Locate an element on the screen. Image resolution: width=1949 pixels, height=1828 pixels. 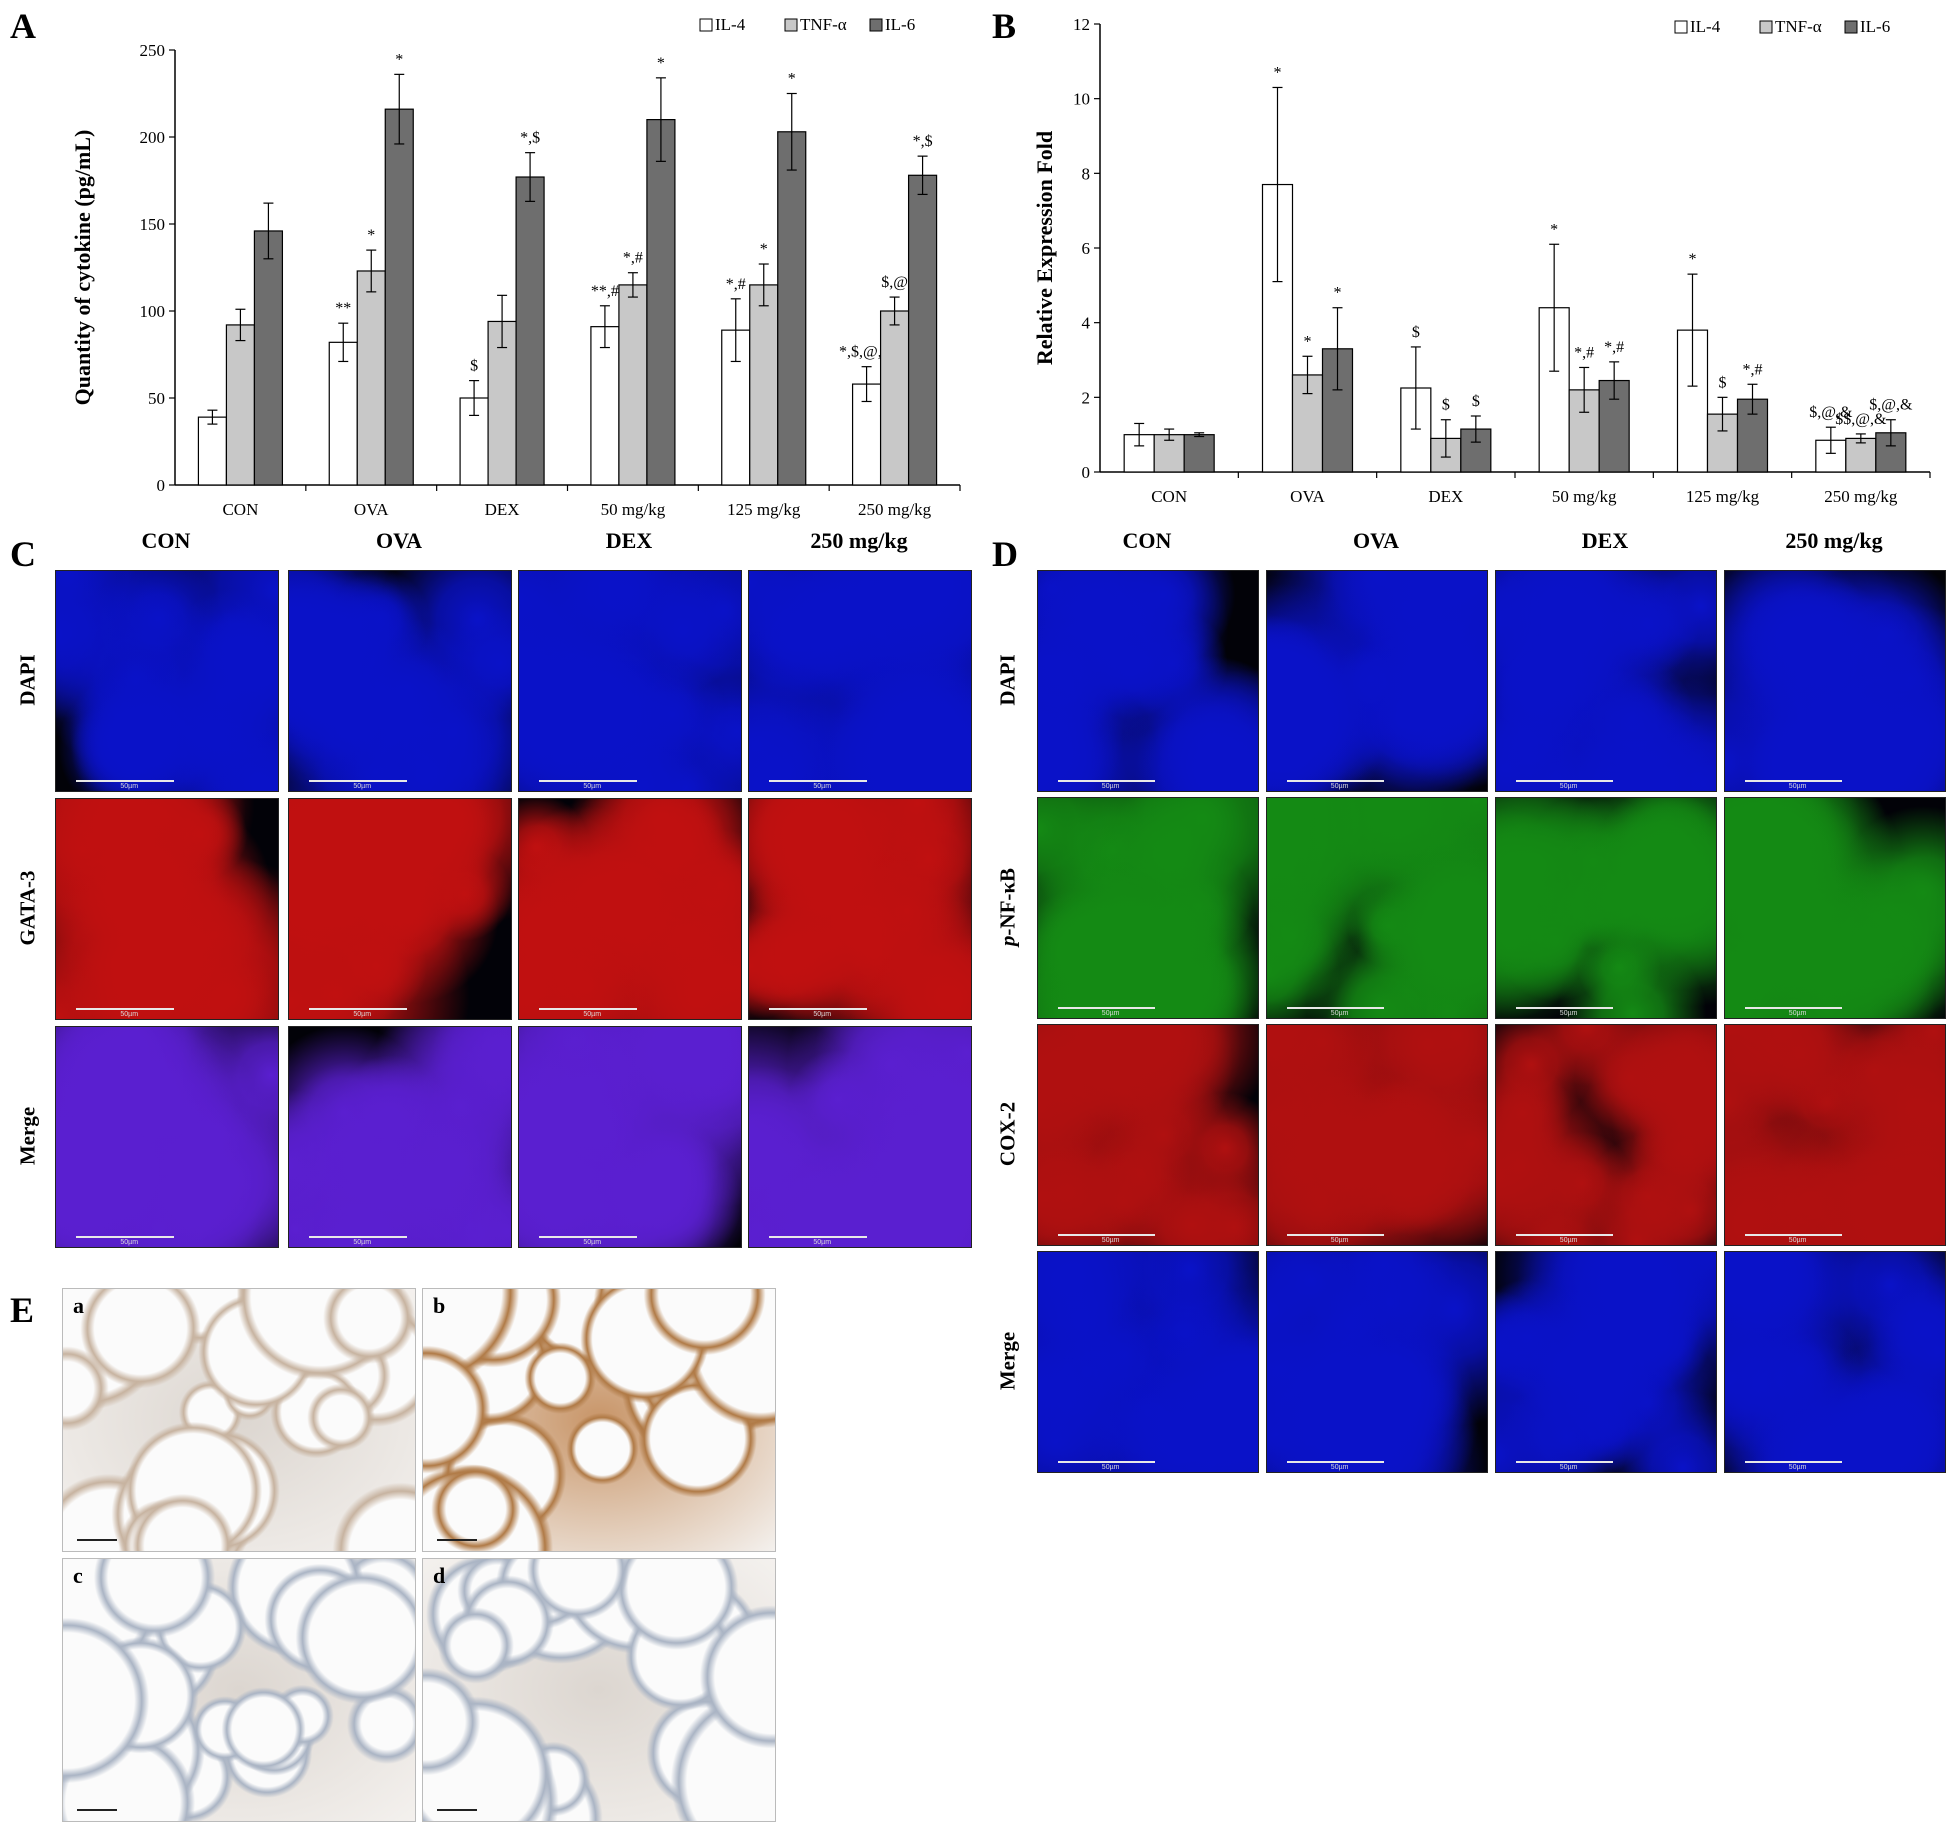
y-tick-label: 10 is located at coordinates (1081, 99).